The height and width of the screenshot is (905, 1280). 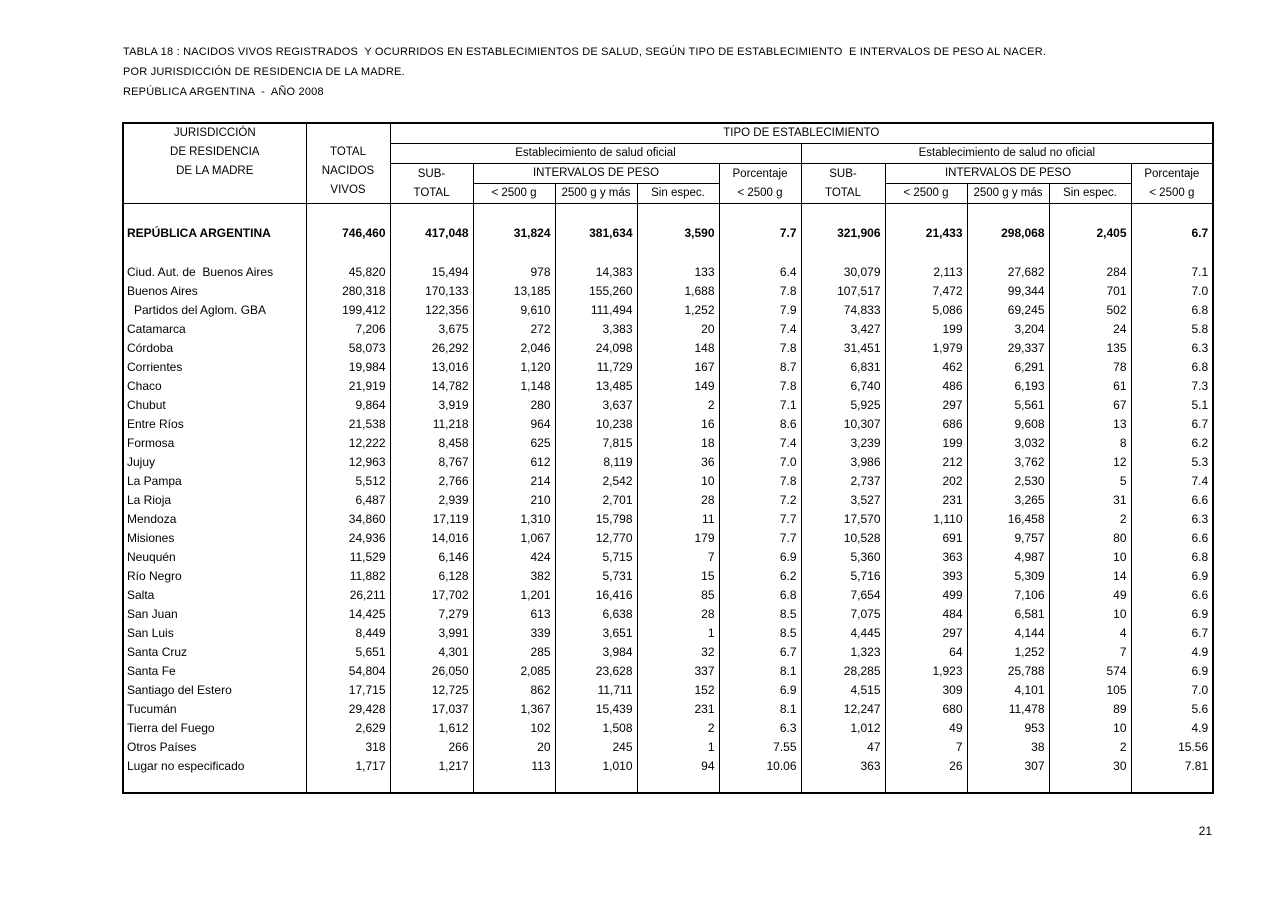 What do you see at coordinates (843, 462) in the screenshot?
I see `value-cell: 3,986` at bounding box center [843, 462].